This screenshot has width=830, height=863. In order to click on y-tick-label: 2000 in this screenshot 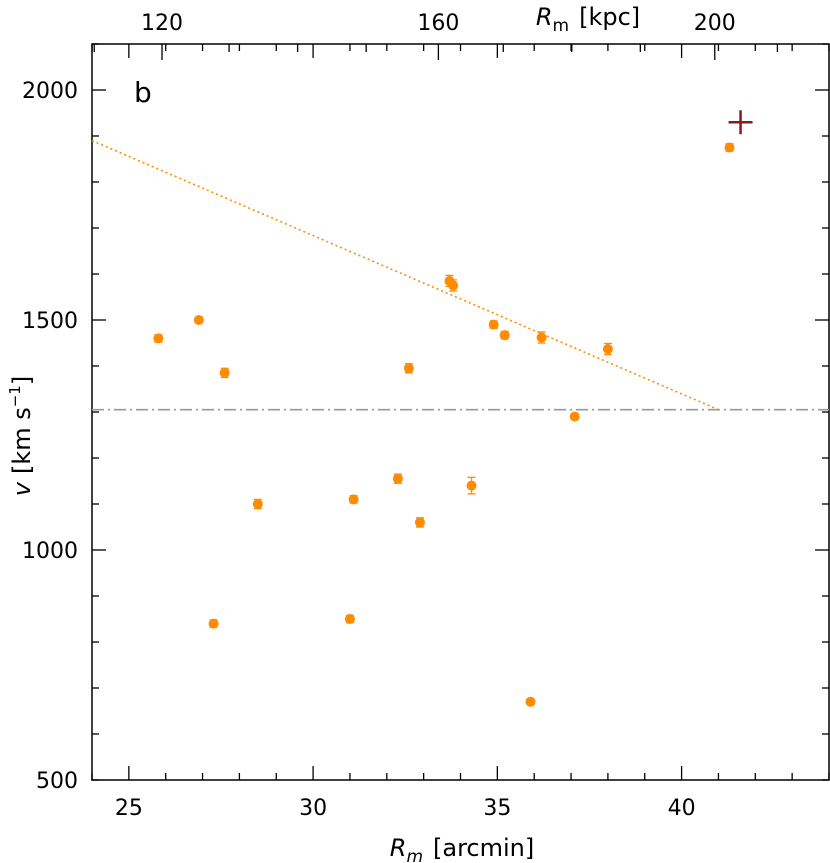, I will do `click(50, 91)`.